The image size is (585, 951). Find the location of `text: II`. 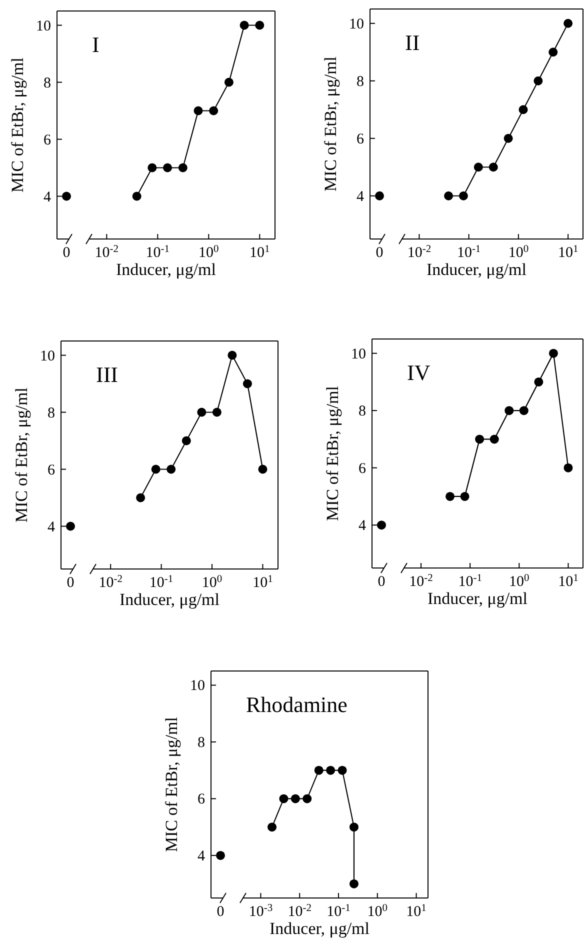

text: II is located at coordinates (412, 42).